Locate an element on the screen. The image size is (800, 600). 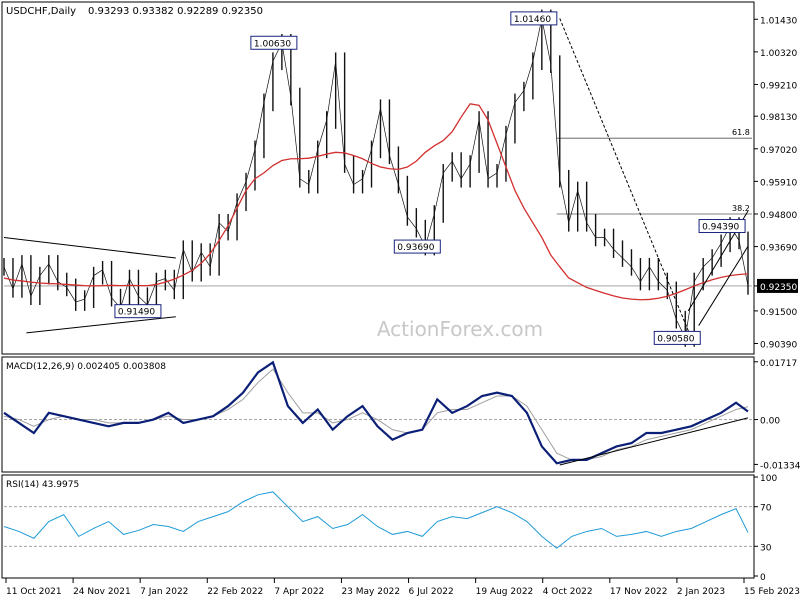
price-annotation-label: 0.93690 is located at coordinates (415, 248).